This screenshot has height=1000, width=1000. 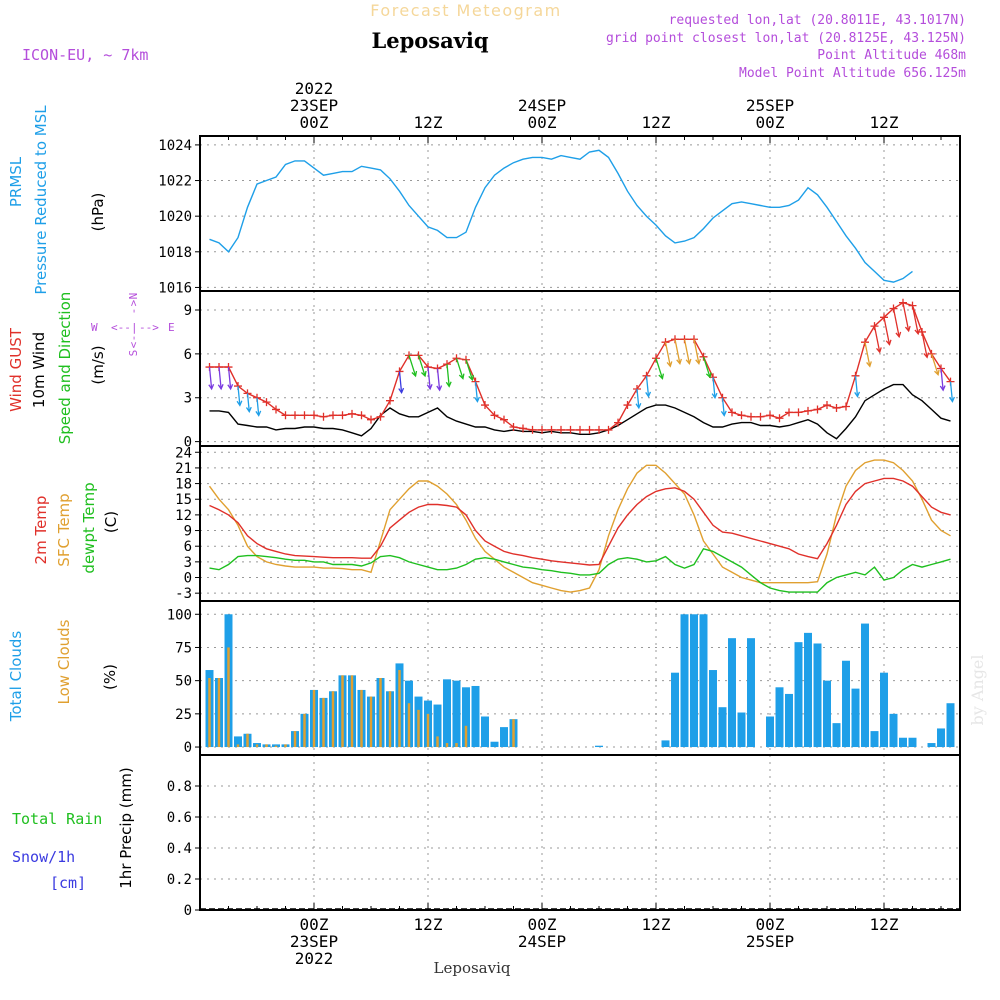 What do you see at coordinates (183, 594) in the screenshot?
I see `y-tick-label: -3` at bounding box center [183, 594].